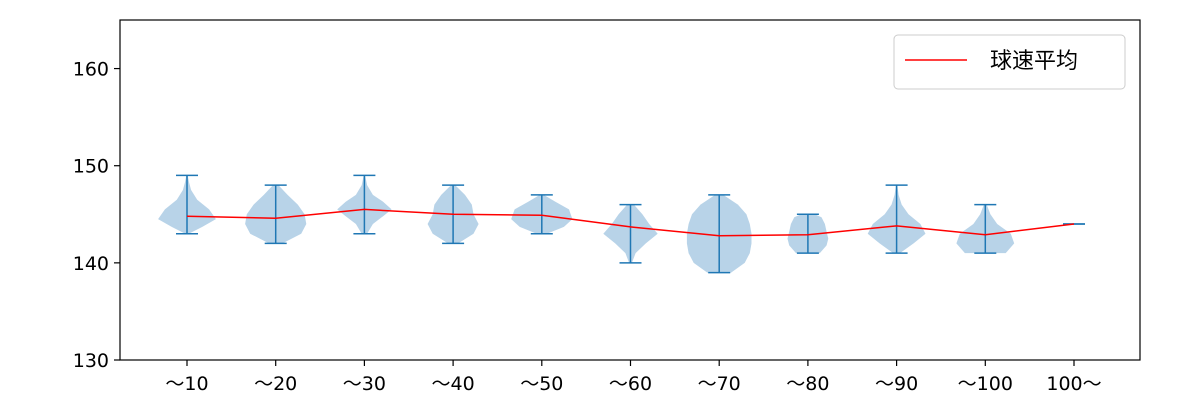 The image size is (1200, 400). Describe the element at coordinates (896, 384) in the screenshot. I see `x-tick-label: 〜90` at that location.